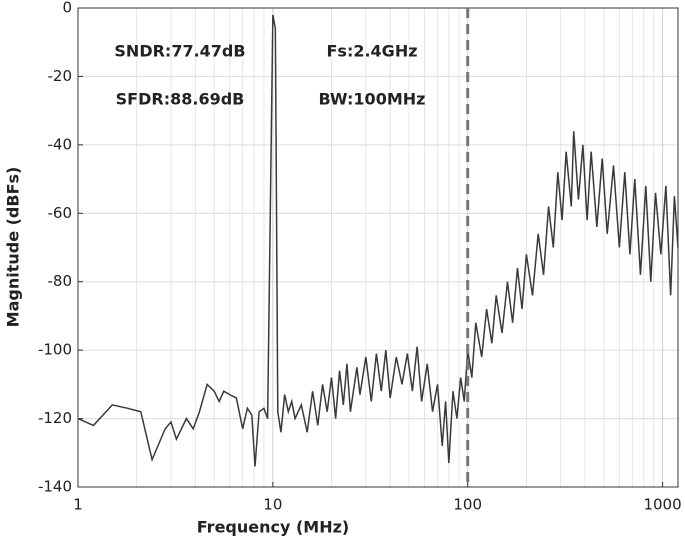 This screenshot has height=542, width=685. I want to click on y-axis-label: Magnitude (dBFs), so click(13, 247).